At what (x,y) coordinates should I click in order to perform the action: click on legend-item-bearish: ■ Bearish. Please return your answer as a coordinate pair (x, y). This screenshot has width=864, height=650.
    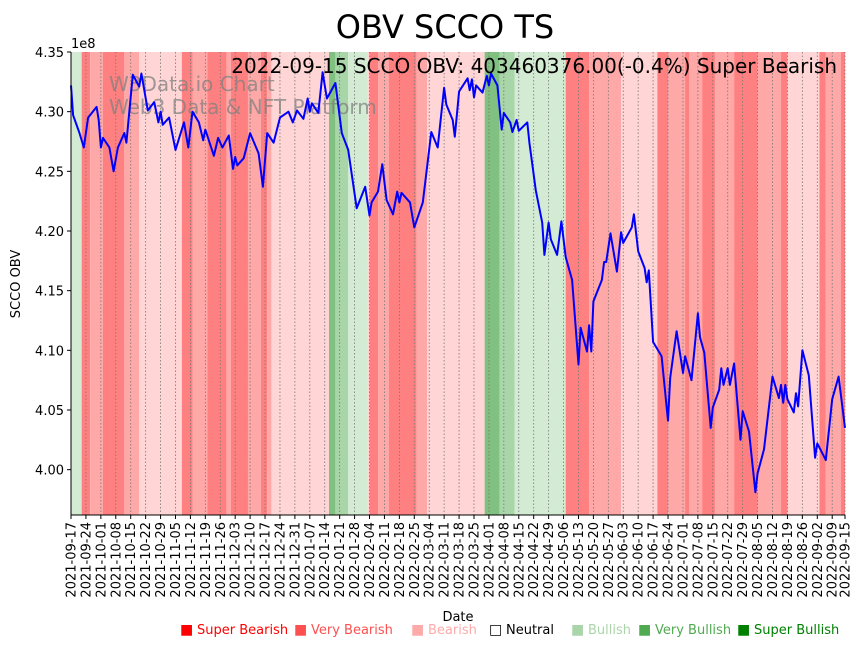
    Looking at the image, I should click on (444, 630).